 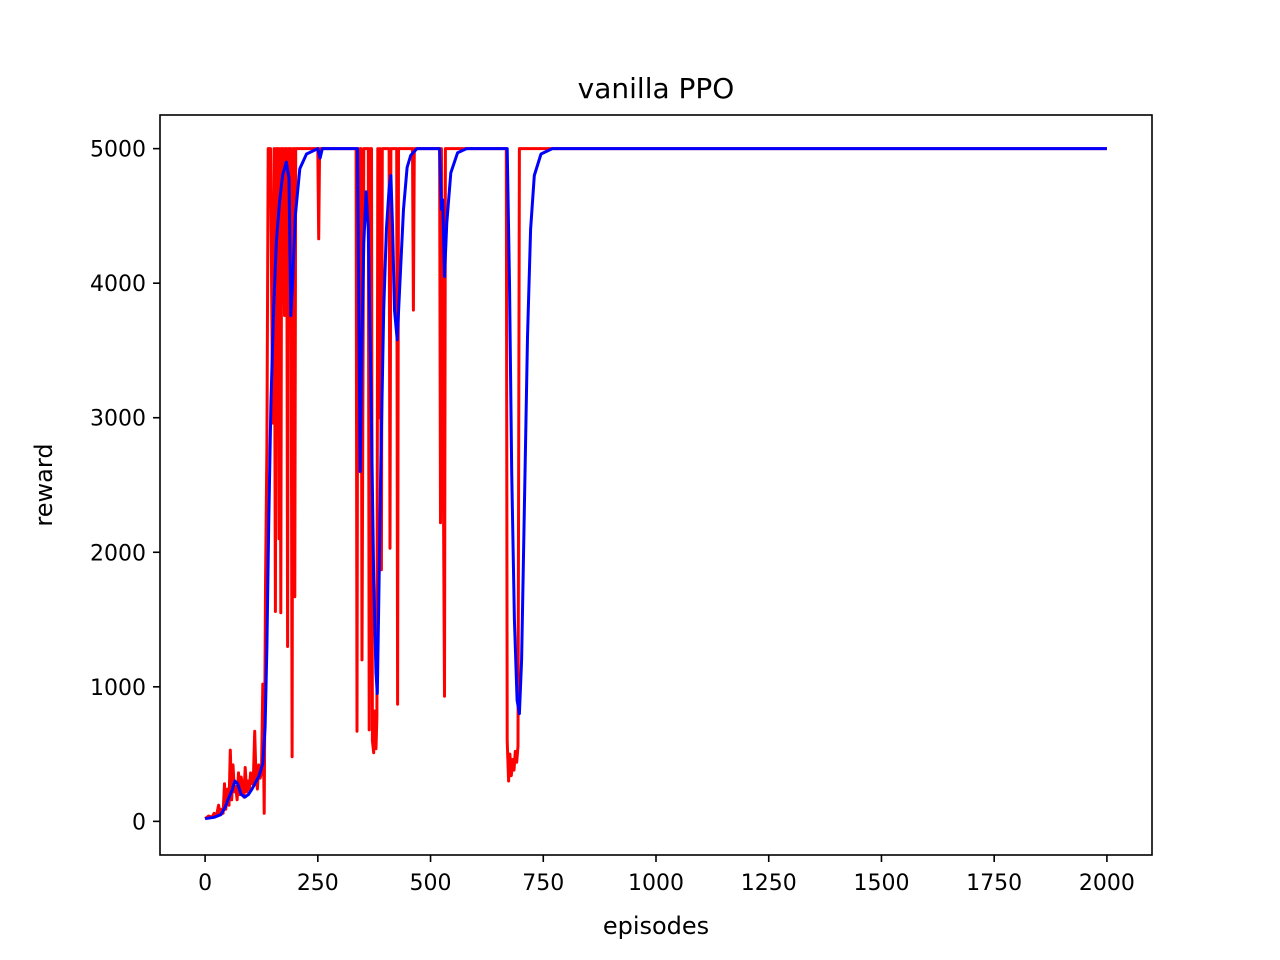 What do you see at coordinates (205, 883) in the screenshot?
I see `x-tick-label: 0` at bounding box center [205, 883].